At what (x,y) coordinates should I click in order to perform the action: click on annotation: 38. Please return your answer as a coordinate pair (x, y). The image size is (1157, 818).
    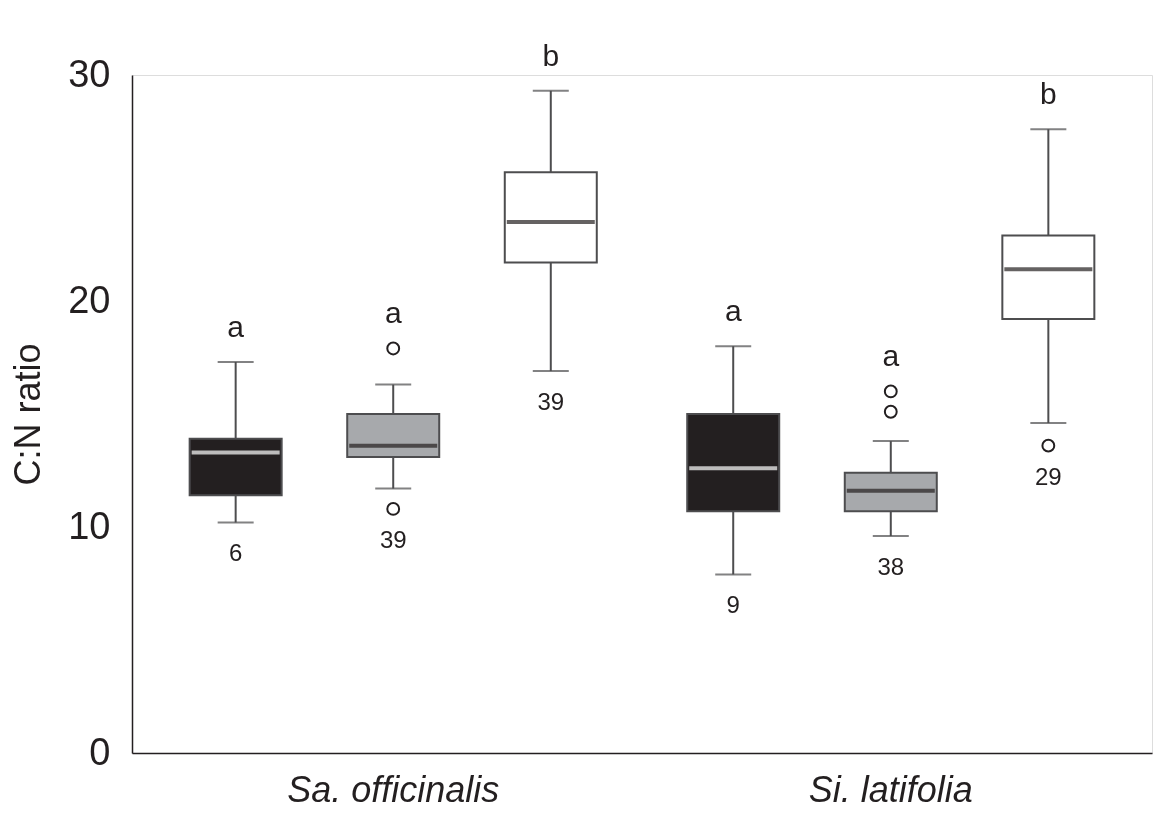
    Looking at the image, I should click on (891, 567).